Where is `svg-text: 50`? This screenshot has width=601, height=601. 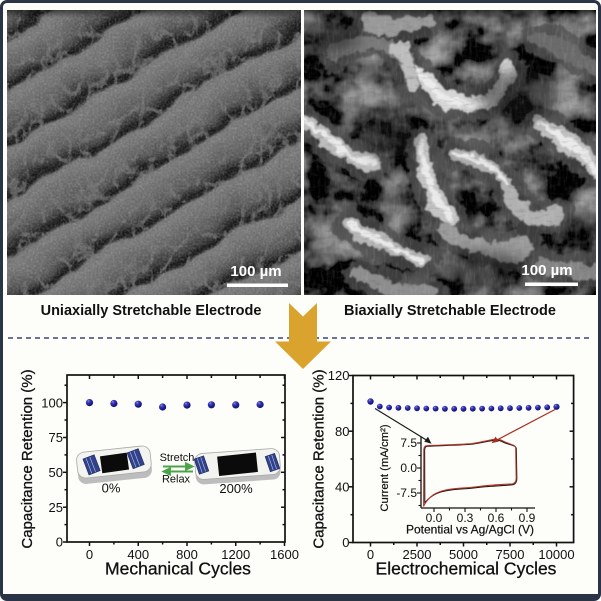
svg-text: 50 is located at coordinates (56, 472).